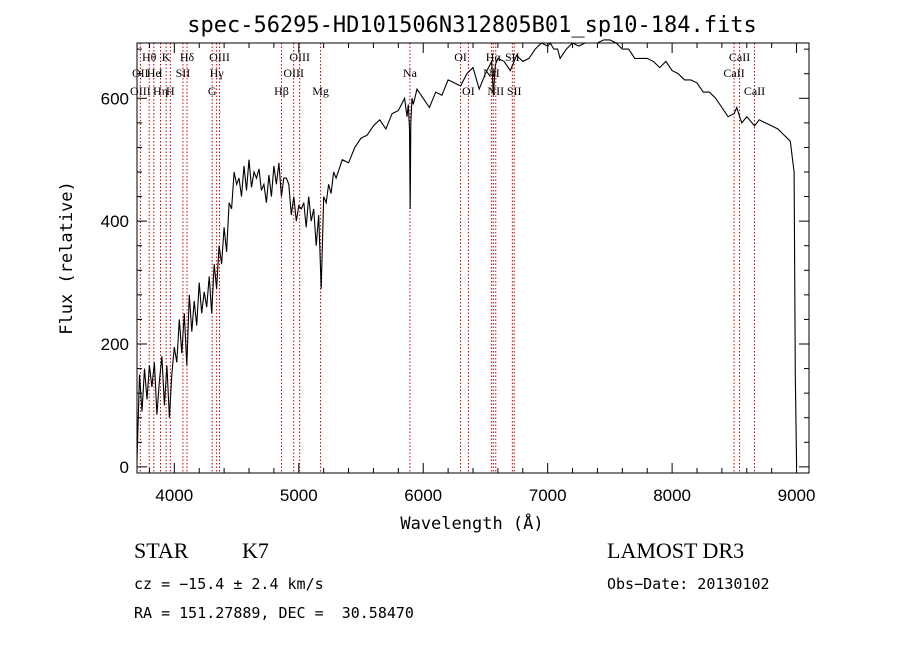 Image resolution: width=900 pixels, height=649 pixels. What do you see at coordinates (672, 495) in the screenshot?
I see `x-tick-label: 8000` at bounding box center [672, 495].